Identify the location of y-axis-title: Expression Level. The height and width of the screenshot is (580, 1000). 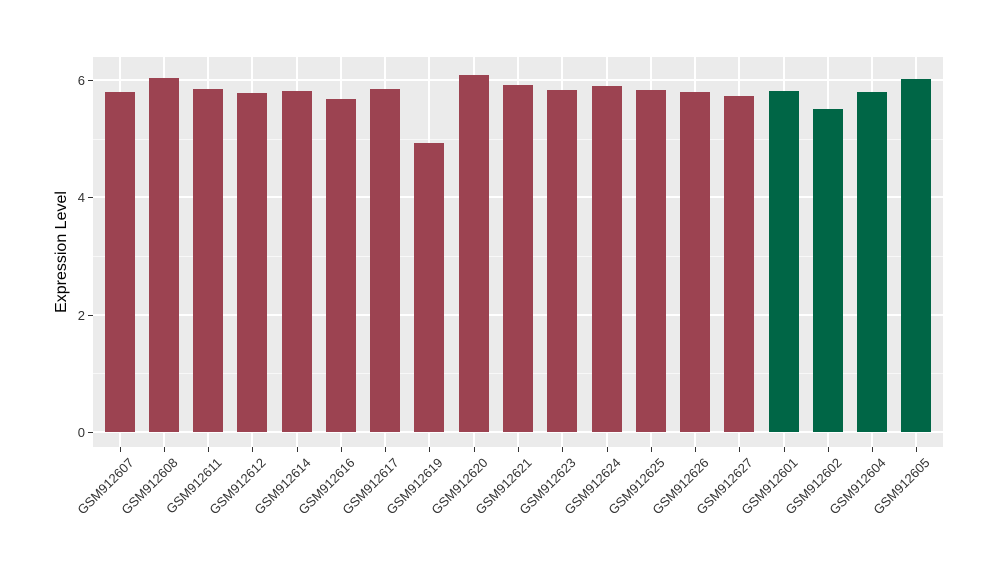
(61, 252).